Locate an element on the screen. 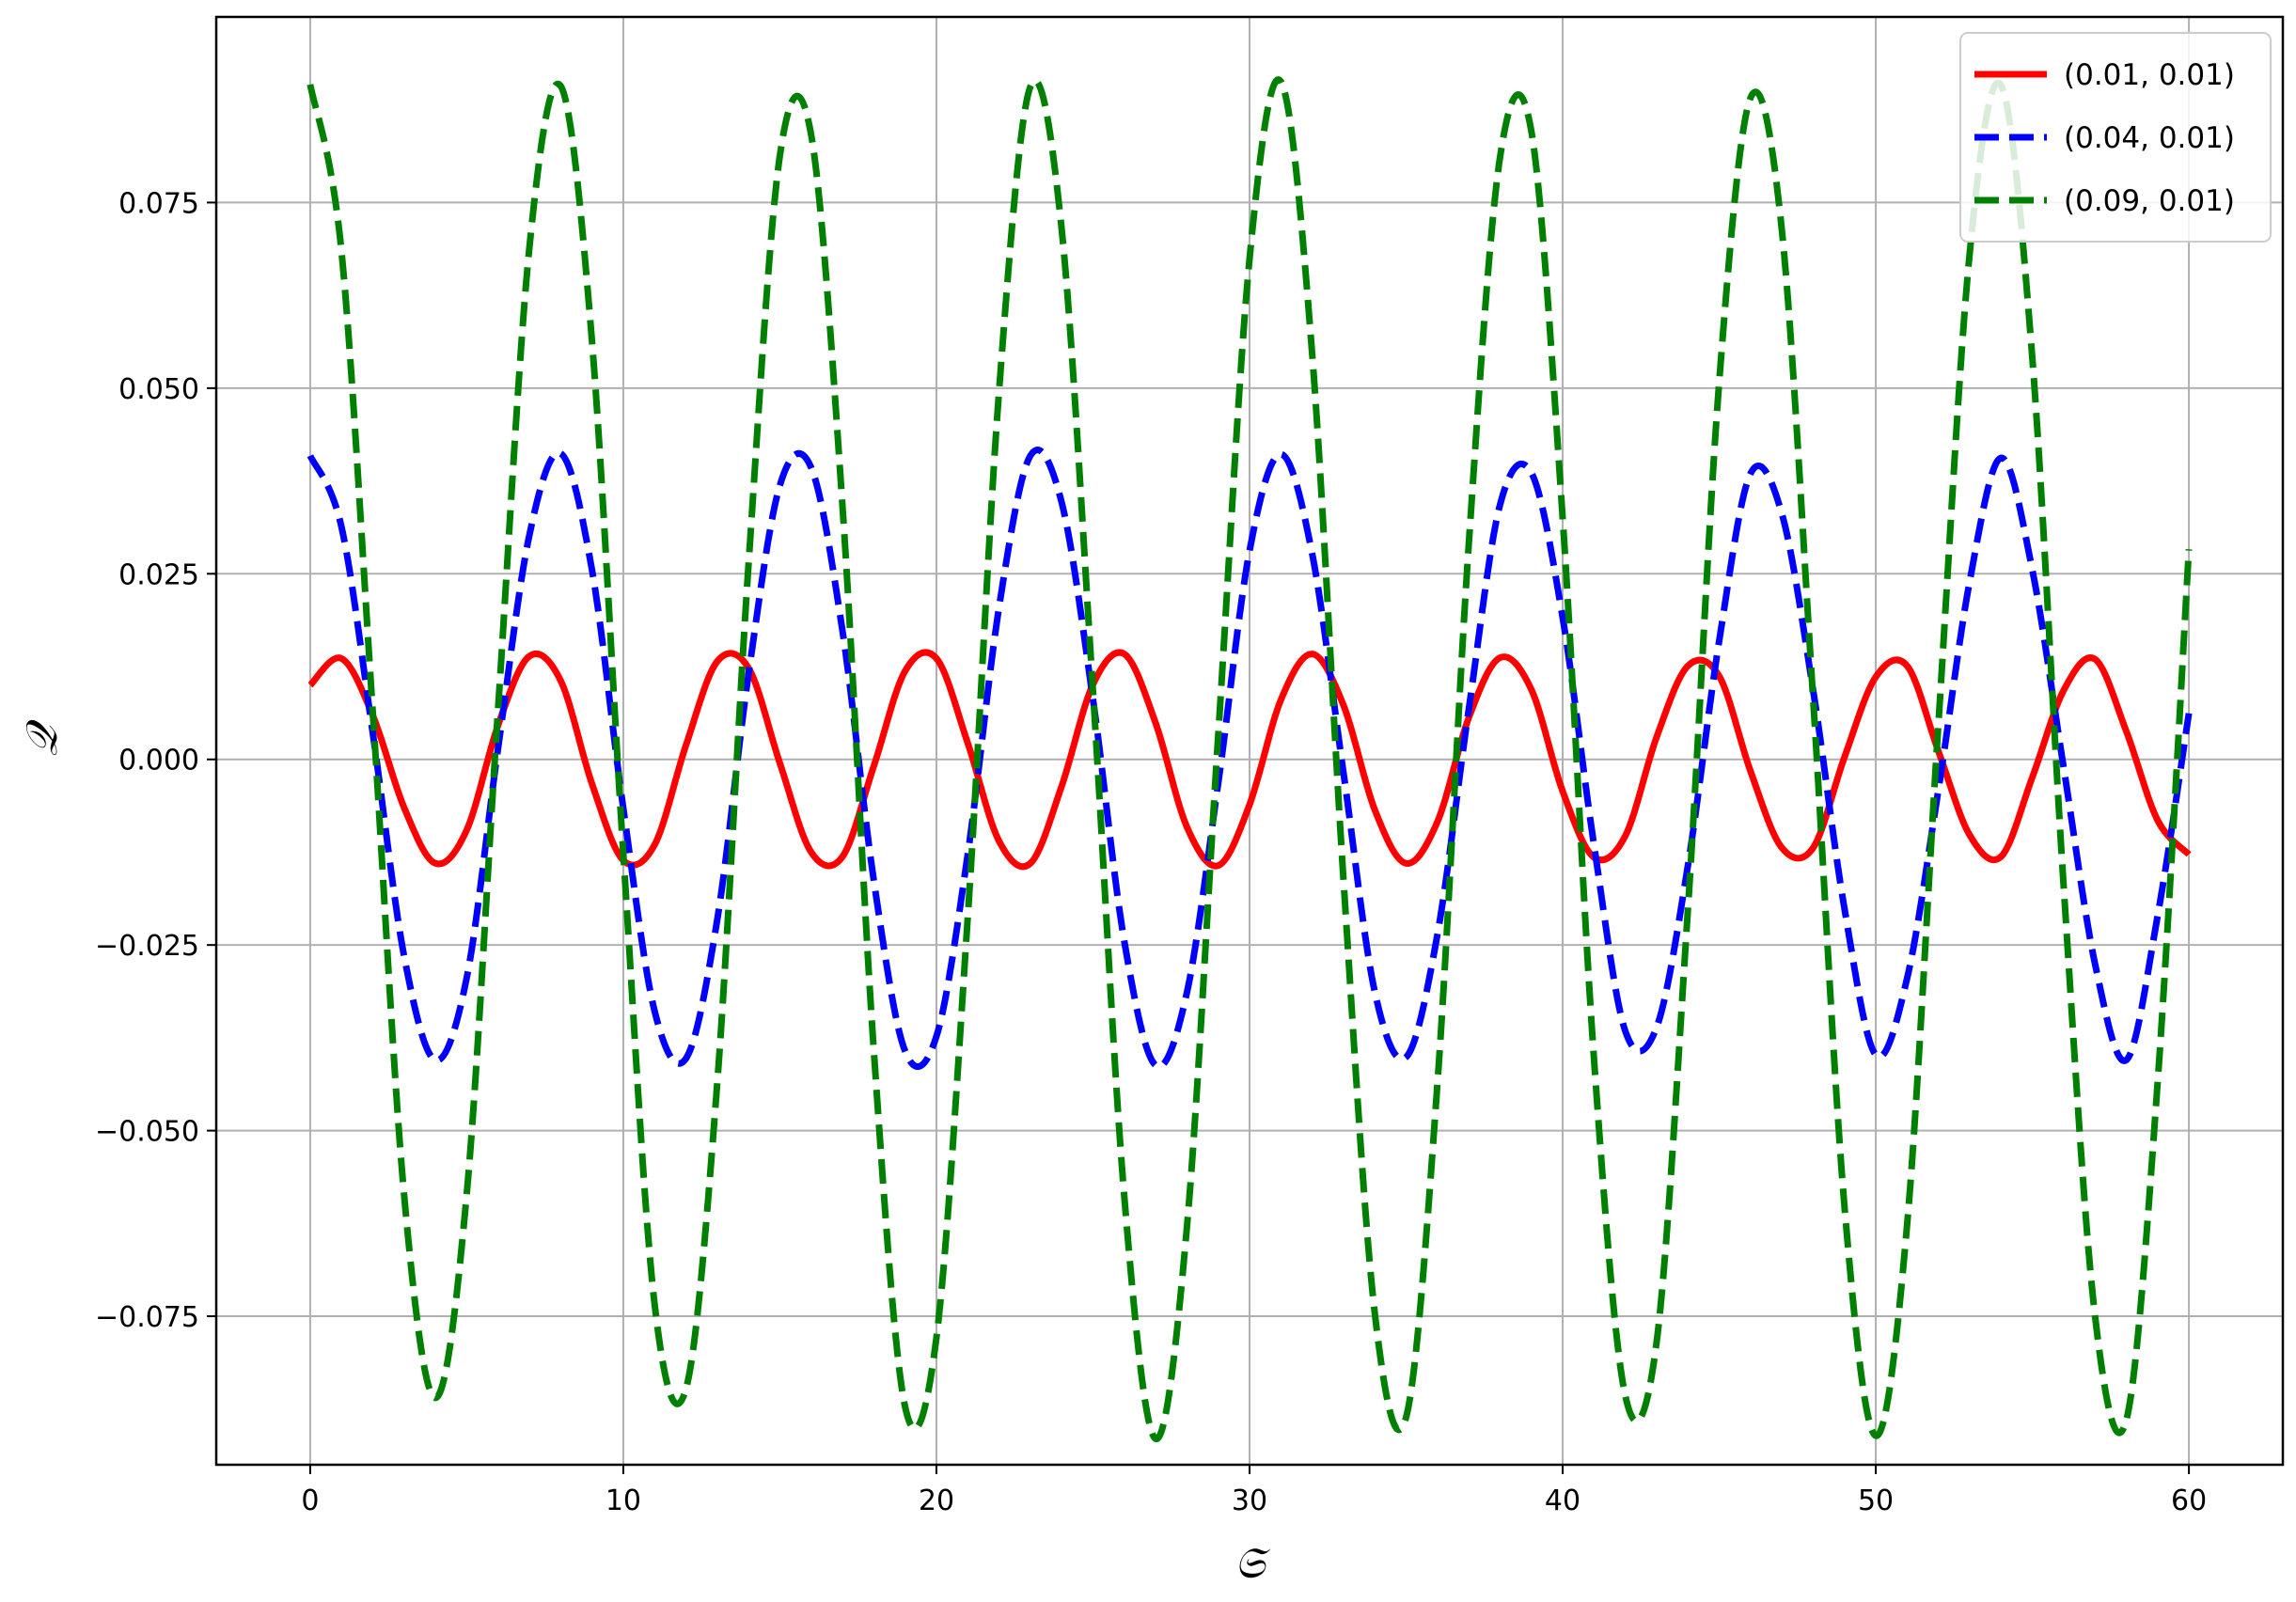  y-tick-label: −0.025 is located at coordinates (147, 946).